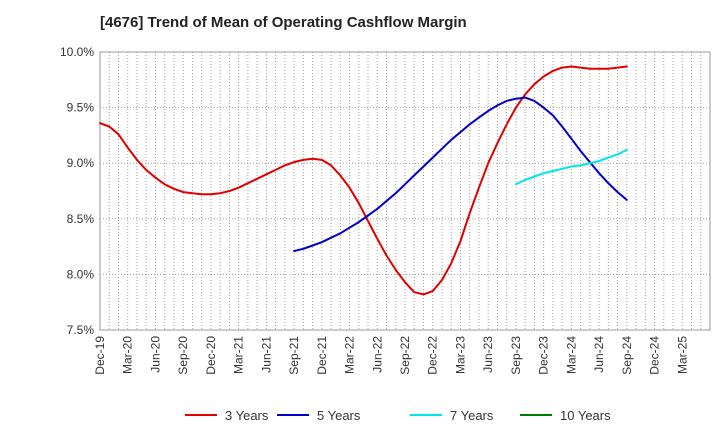  I want to click on x-tick-label: Jun-22, so click(377, 354).